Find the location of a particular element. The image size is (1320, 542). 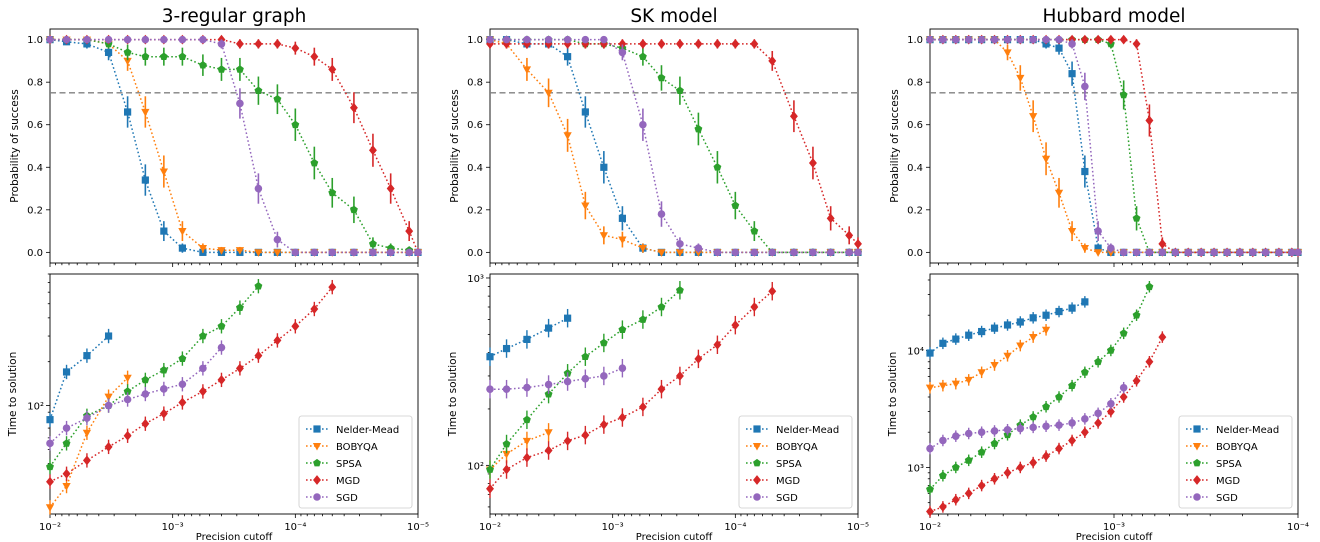

panel-title: Hubbard model is located at coordinates (1114, 16).